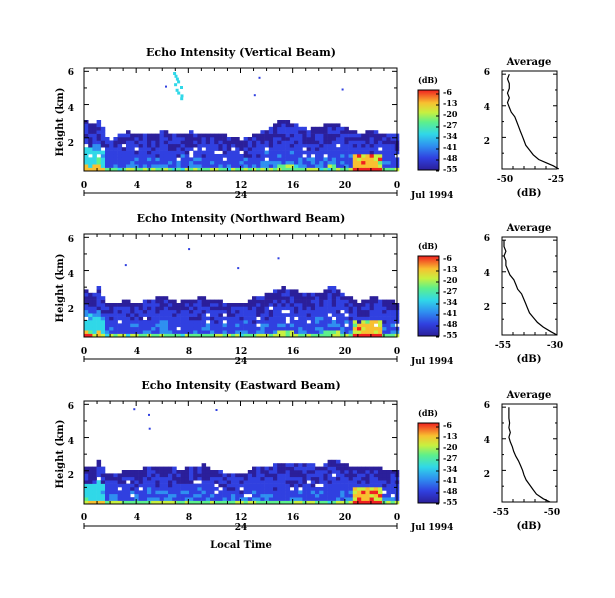  Describe the element at coordinates (241, 362) in the screenshot. I see `date-mark: 24` at that location.